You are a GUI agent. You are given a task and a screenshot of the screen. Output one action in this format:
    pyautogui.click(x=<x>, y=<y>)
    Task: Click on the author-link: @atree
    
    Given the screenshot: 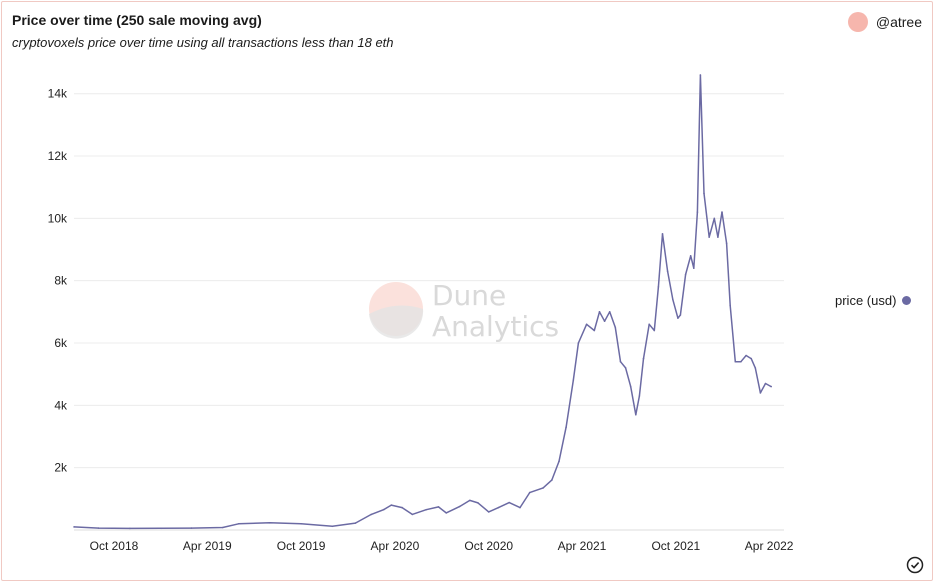 What is the action you would take?
    pyautogui.click(x=884, y=22)
    